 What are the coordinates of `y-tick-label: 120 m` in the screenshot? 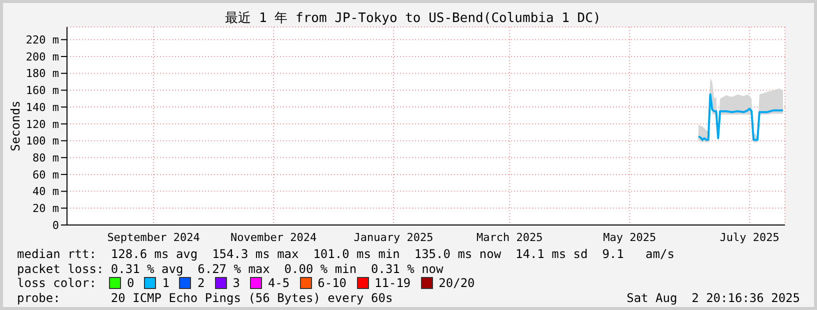 It's located at (43, 124).